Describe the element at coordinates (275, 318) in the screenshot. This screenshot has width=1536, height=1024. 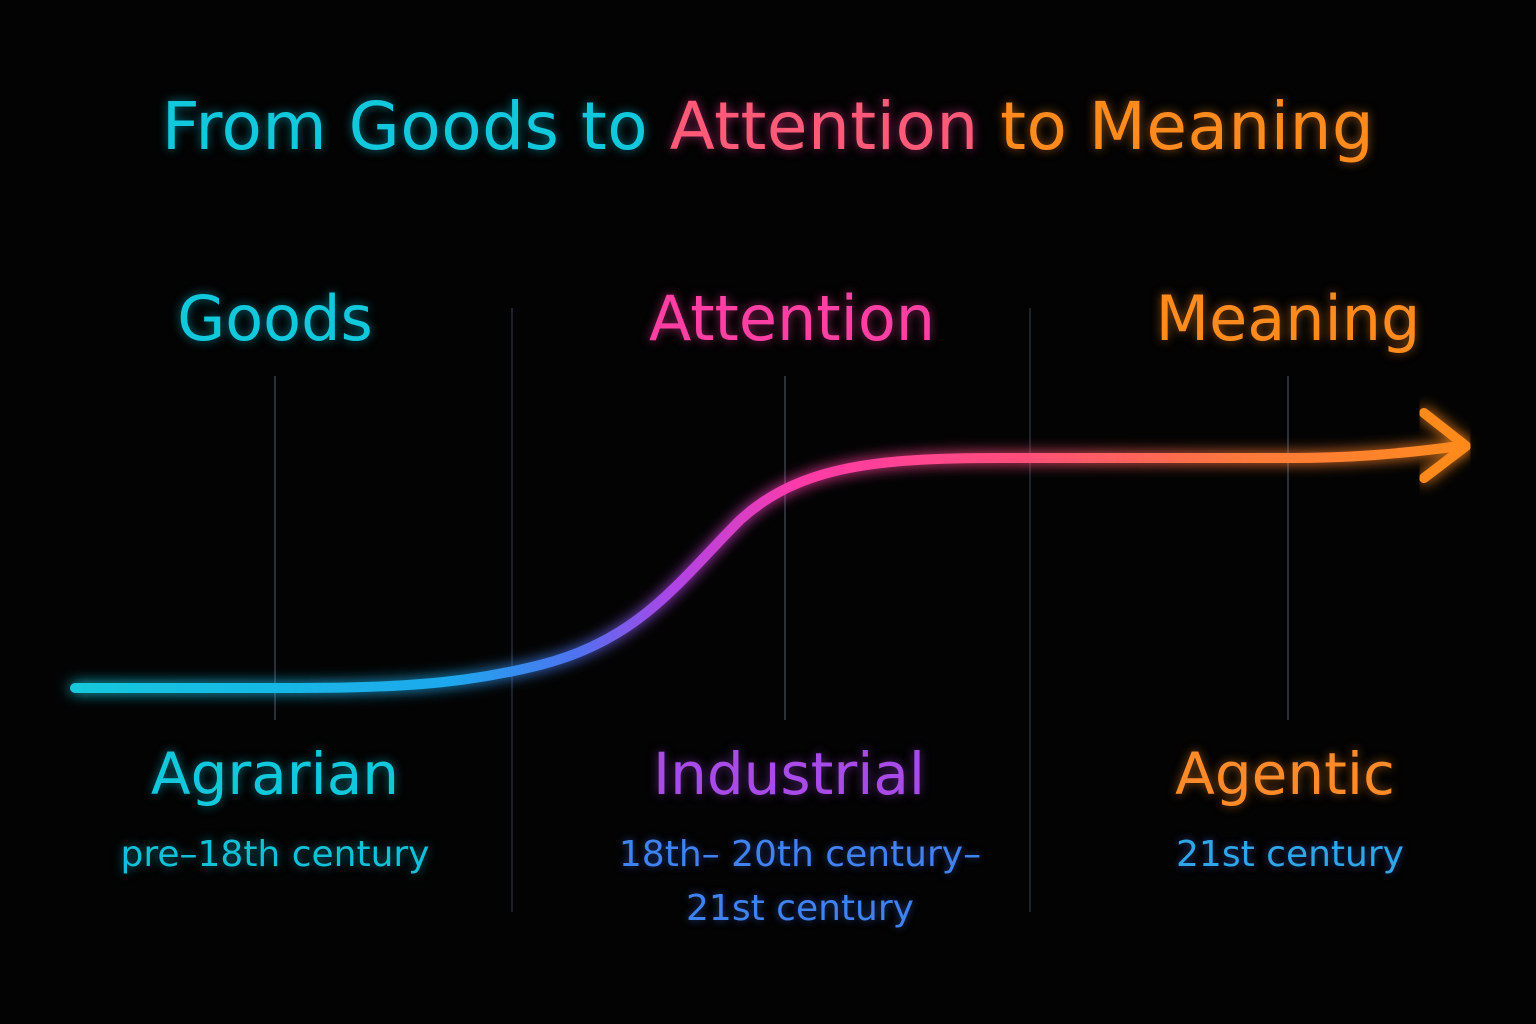
I see `phase-label-goods: Goods` at that location.